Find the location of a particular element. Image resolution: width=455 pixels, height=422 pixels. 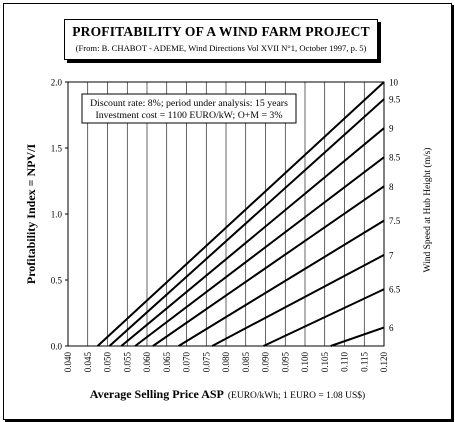

y2-axis-label: Wind Speed at Hub Height (m/s) is located at coordinates (427, 210).